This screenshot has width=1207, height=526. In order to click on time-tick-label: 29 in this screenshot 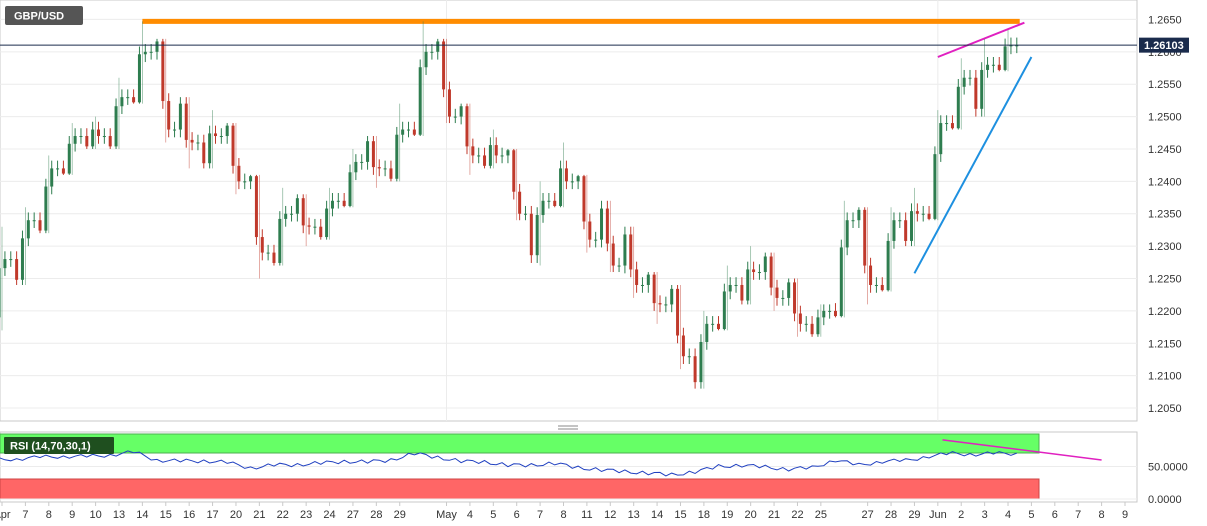, I will do `click(400, 515)`.